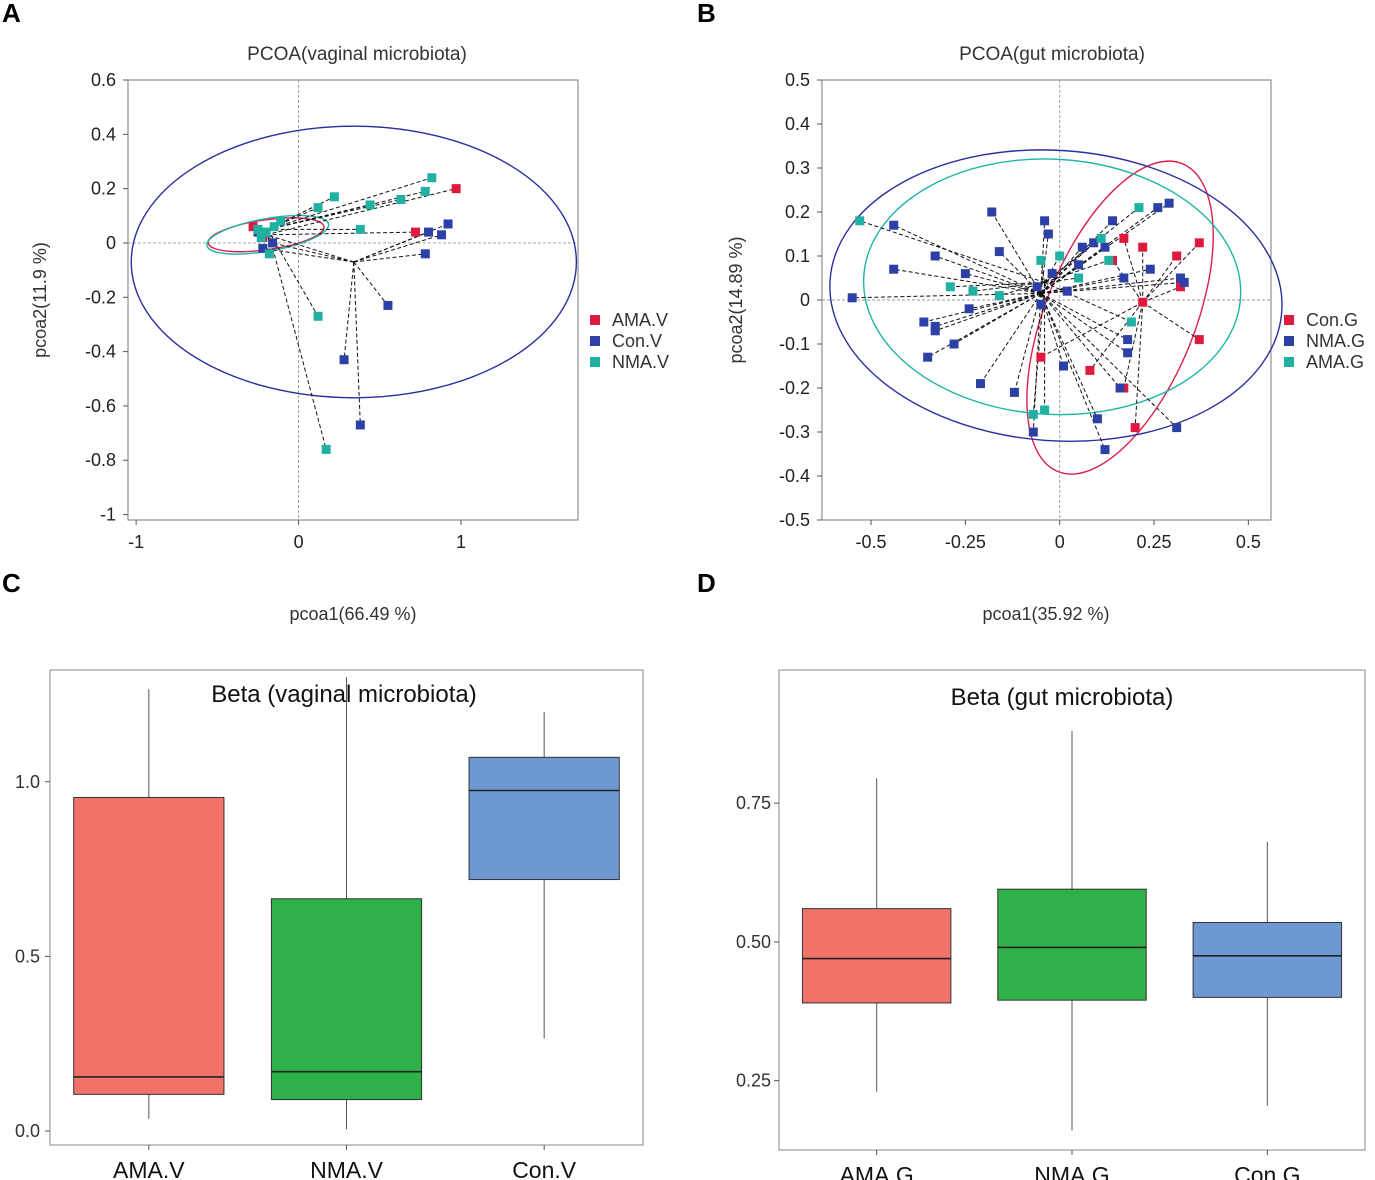  Describe the element at coordinates (544, 818) in the screenshot. I see `box-Con.V` at that location.